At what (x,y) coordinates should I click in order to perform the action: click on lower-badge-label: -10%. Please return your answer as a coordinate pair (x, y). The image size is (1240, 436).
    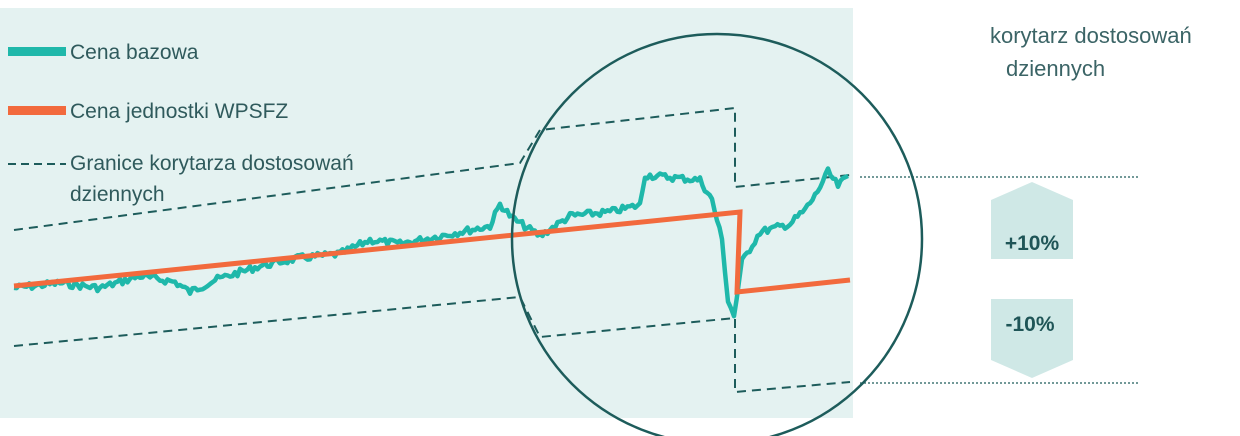
    Looking at the image, I should click on (1029, 324).